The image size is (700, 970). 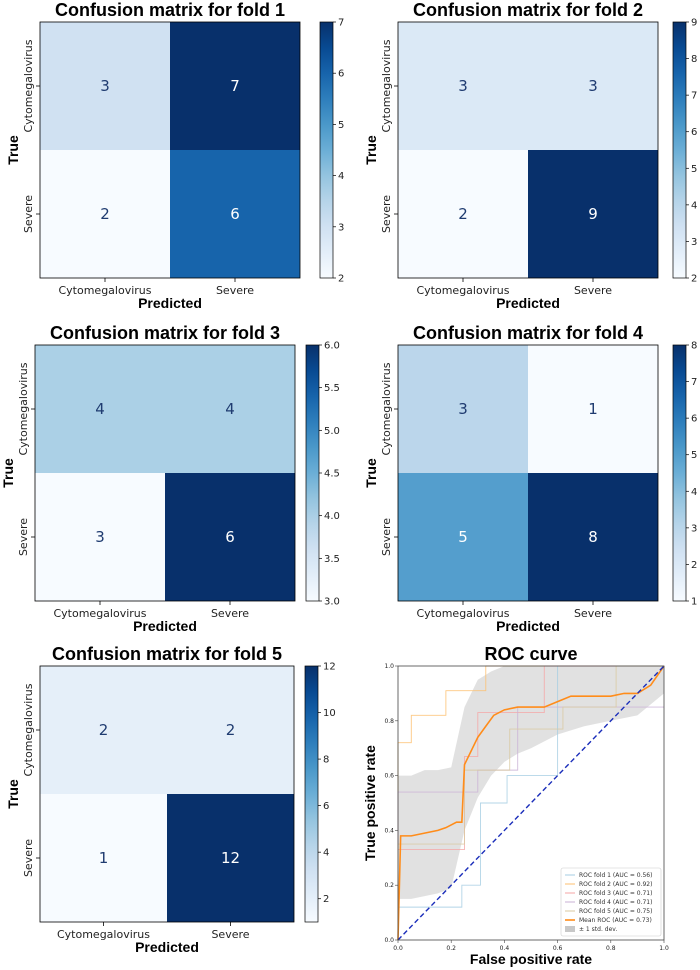 What do you see at coordinates (104, 858) in the screenshot?
I see `cell-value: 1` at bounding box center [104, 858].